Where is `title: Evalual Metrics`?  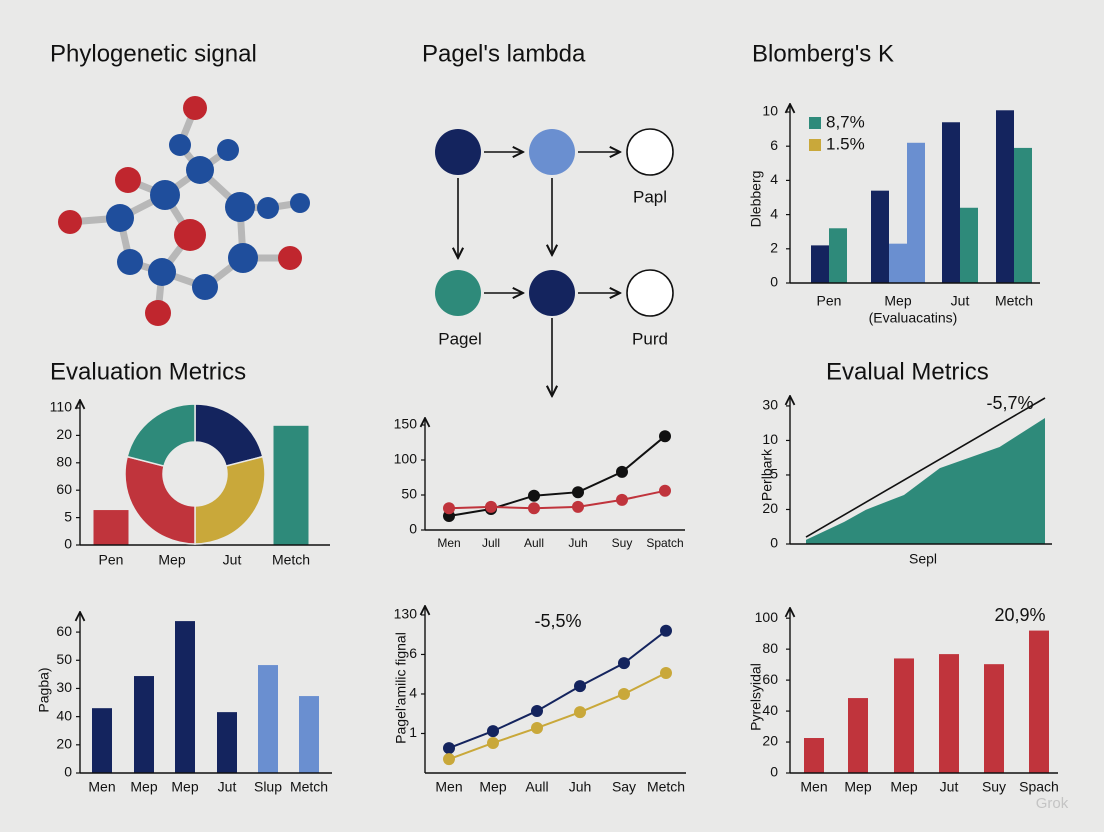
title: Evalual Metrics is located at coordinates (907, 371).